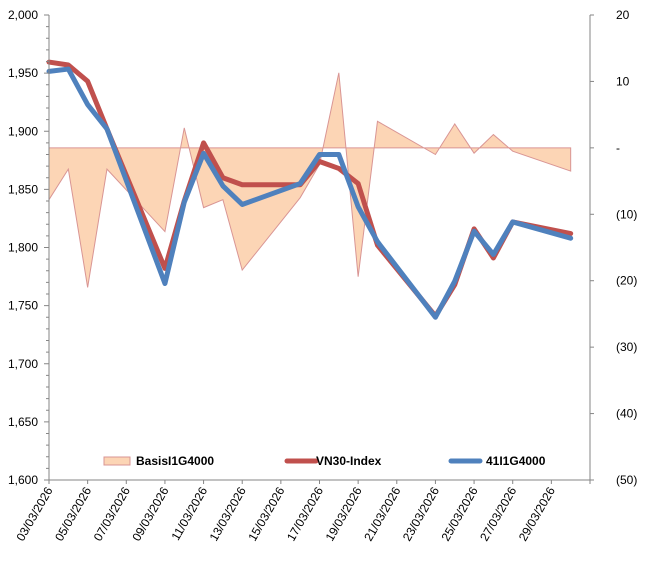 This screenshot has width=645, height=561. What do you see at coordinates (266, 513) in the screenshot?
I see `x-tick-label: 15/03/2026` at bounding box center [266, 513].